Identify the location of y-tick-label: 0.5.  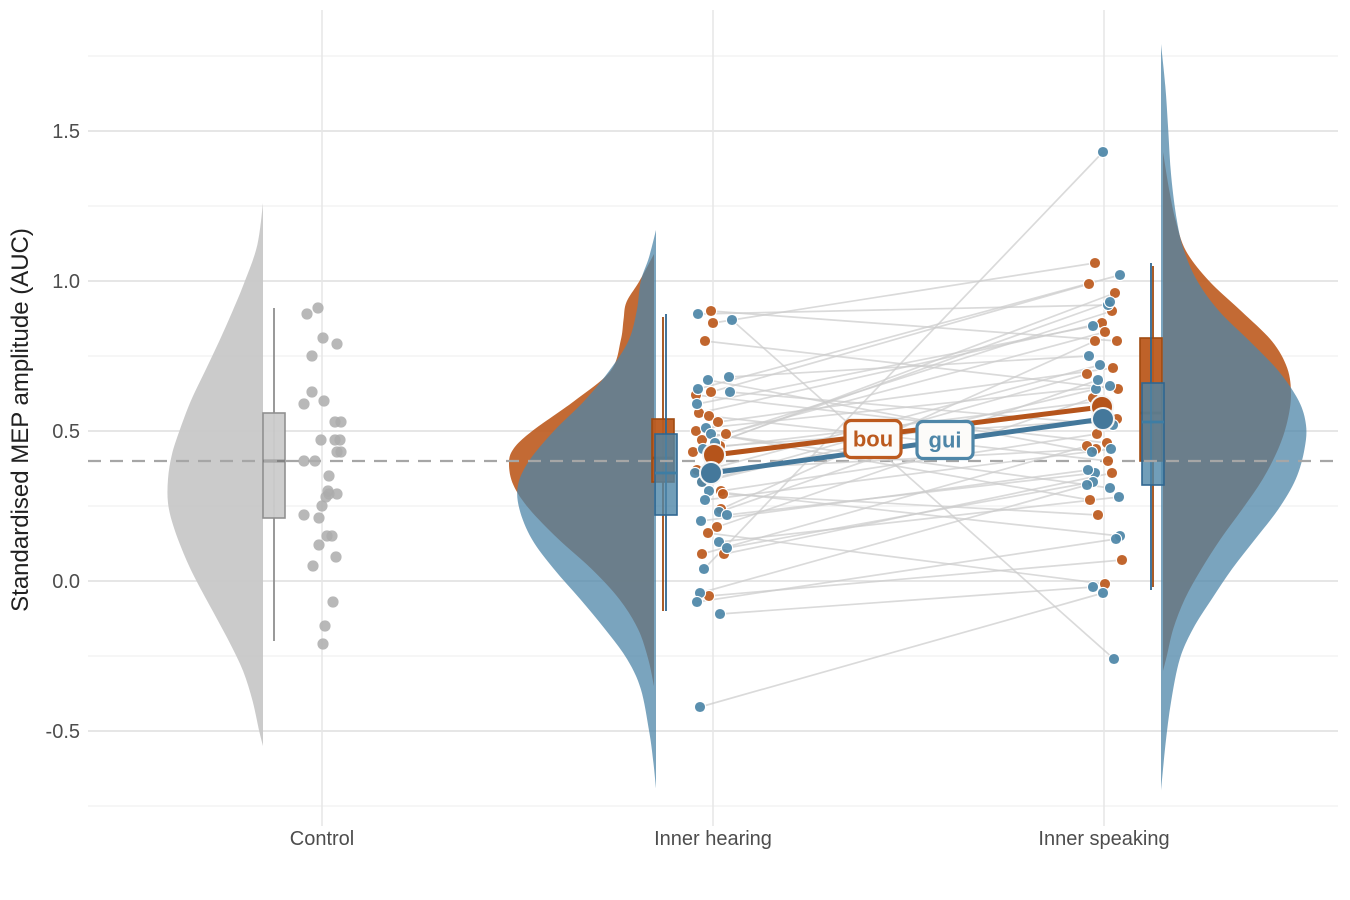
(66, 432).